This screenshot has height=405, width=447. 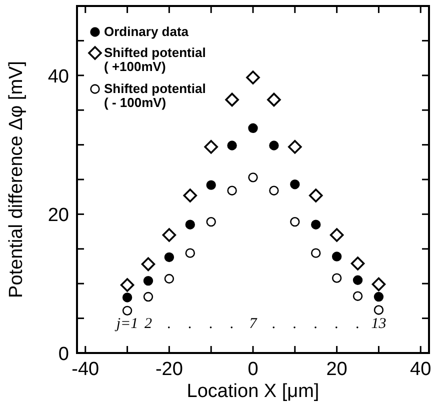 What do you see at coordinates (155, 95) in the screenshot?
I see `legend-label: Shifted potential ( - 100mV)` at bounding box center [155, 95].